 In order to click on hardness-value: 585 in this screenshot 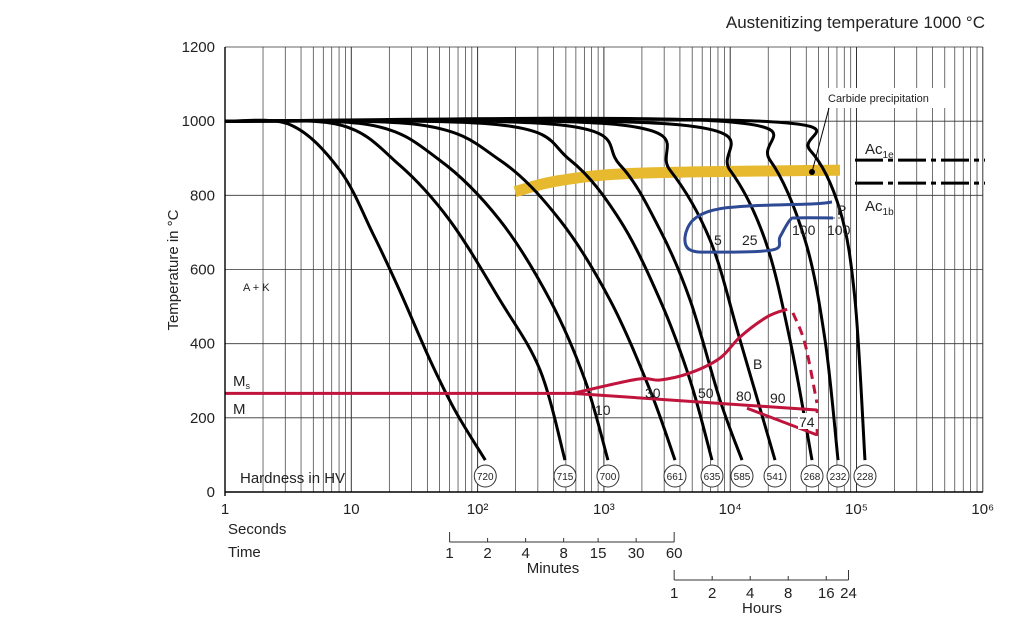, I will do `click(742, 477)`.